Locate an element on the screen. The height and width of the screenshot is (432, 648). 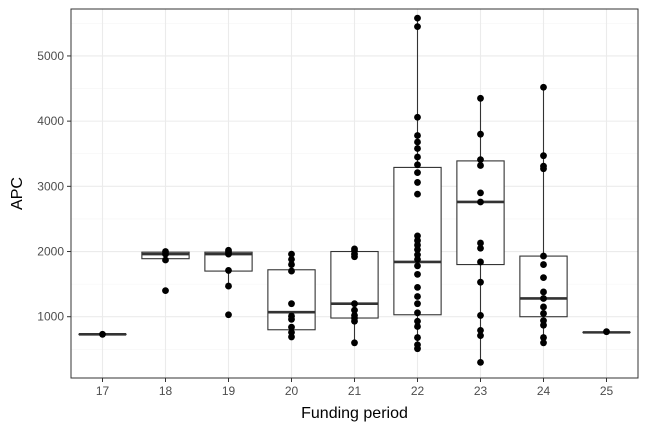
y-tick-label: 2000 is located at coordinates (50, 252).